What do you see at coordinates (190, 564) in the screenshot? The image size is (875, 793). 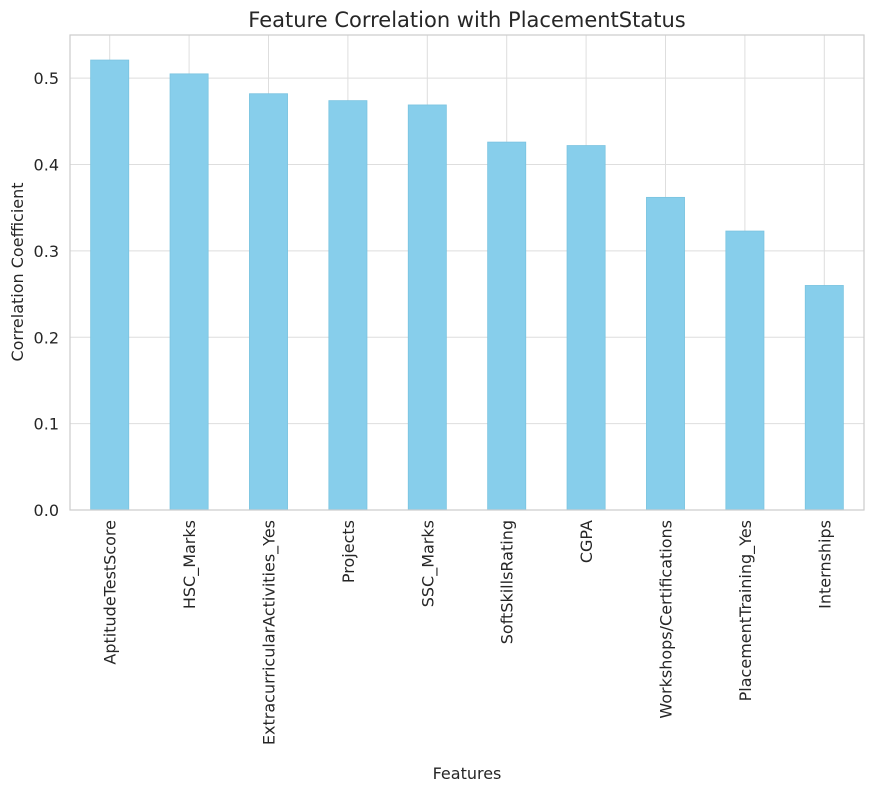 I see `x-tick-label: HSC_Marks` at bounding box center [190, 564].